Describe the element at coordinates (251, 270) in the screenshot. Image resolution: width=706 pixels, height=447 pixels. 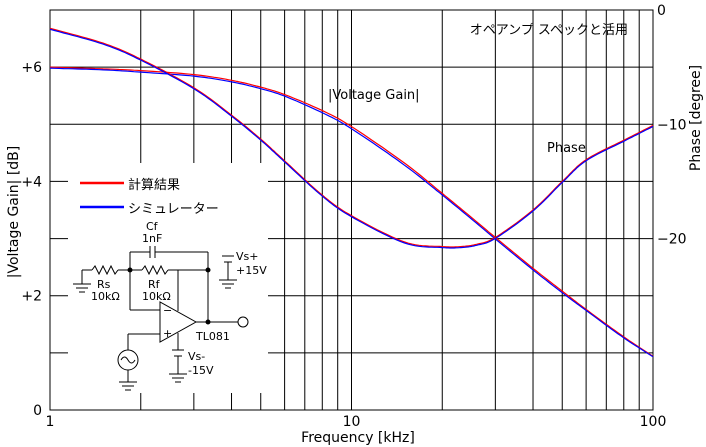
I see `vs-plus-value: +15V` at that location.